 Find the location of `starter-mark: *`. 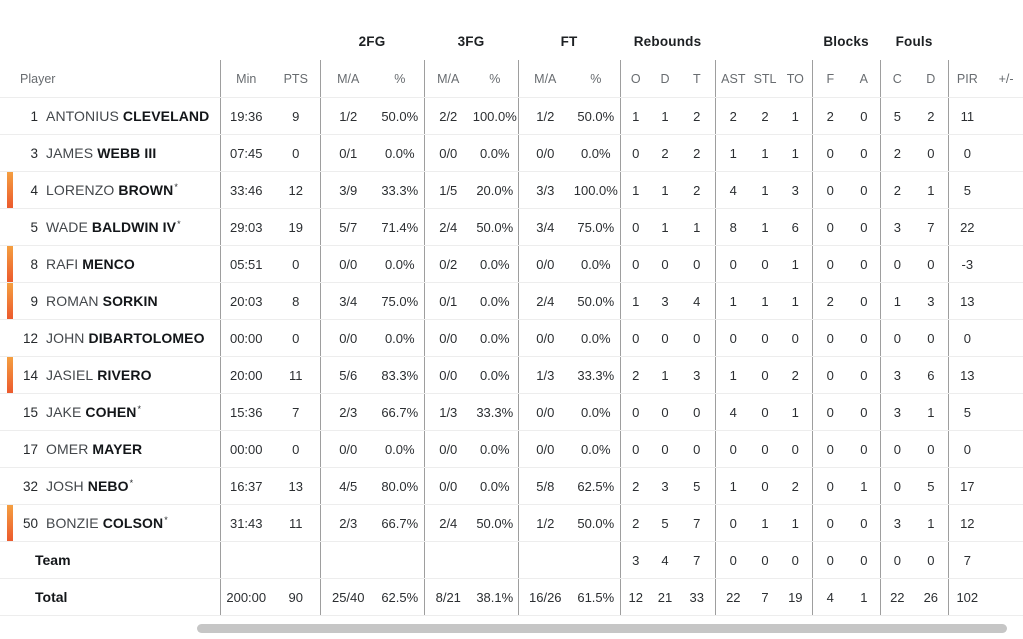

starter-mark: * is located at coordinates (176, 186).